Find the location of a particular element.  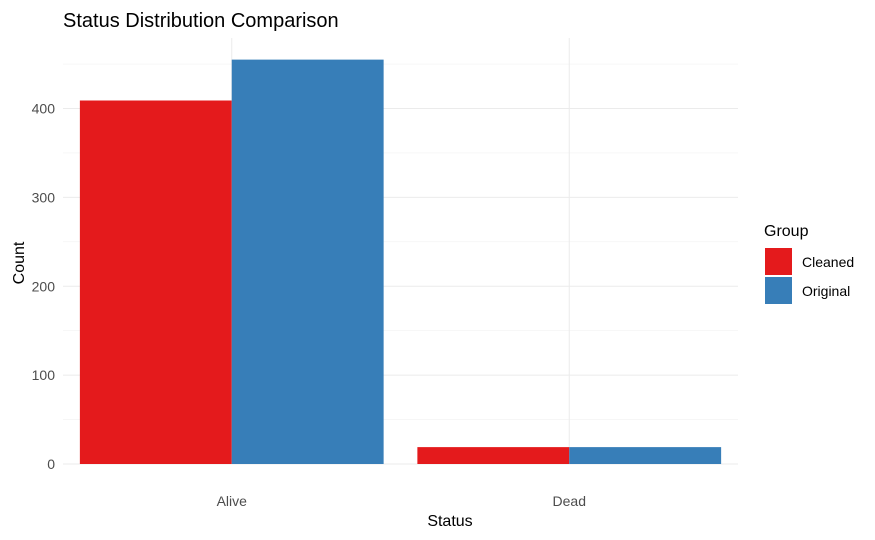

bar-cleaned-dead is located at coordinates (493, 455).